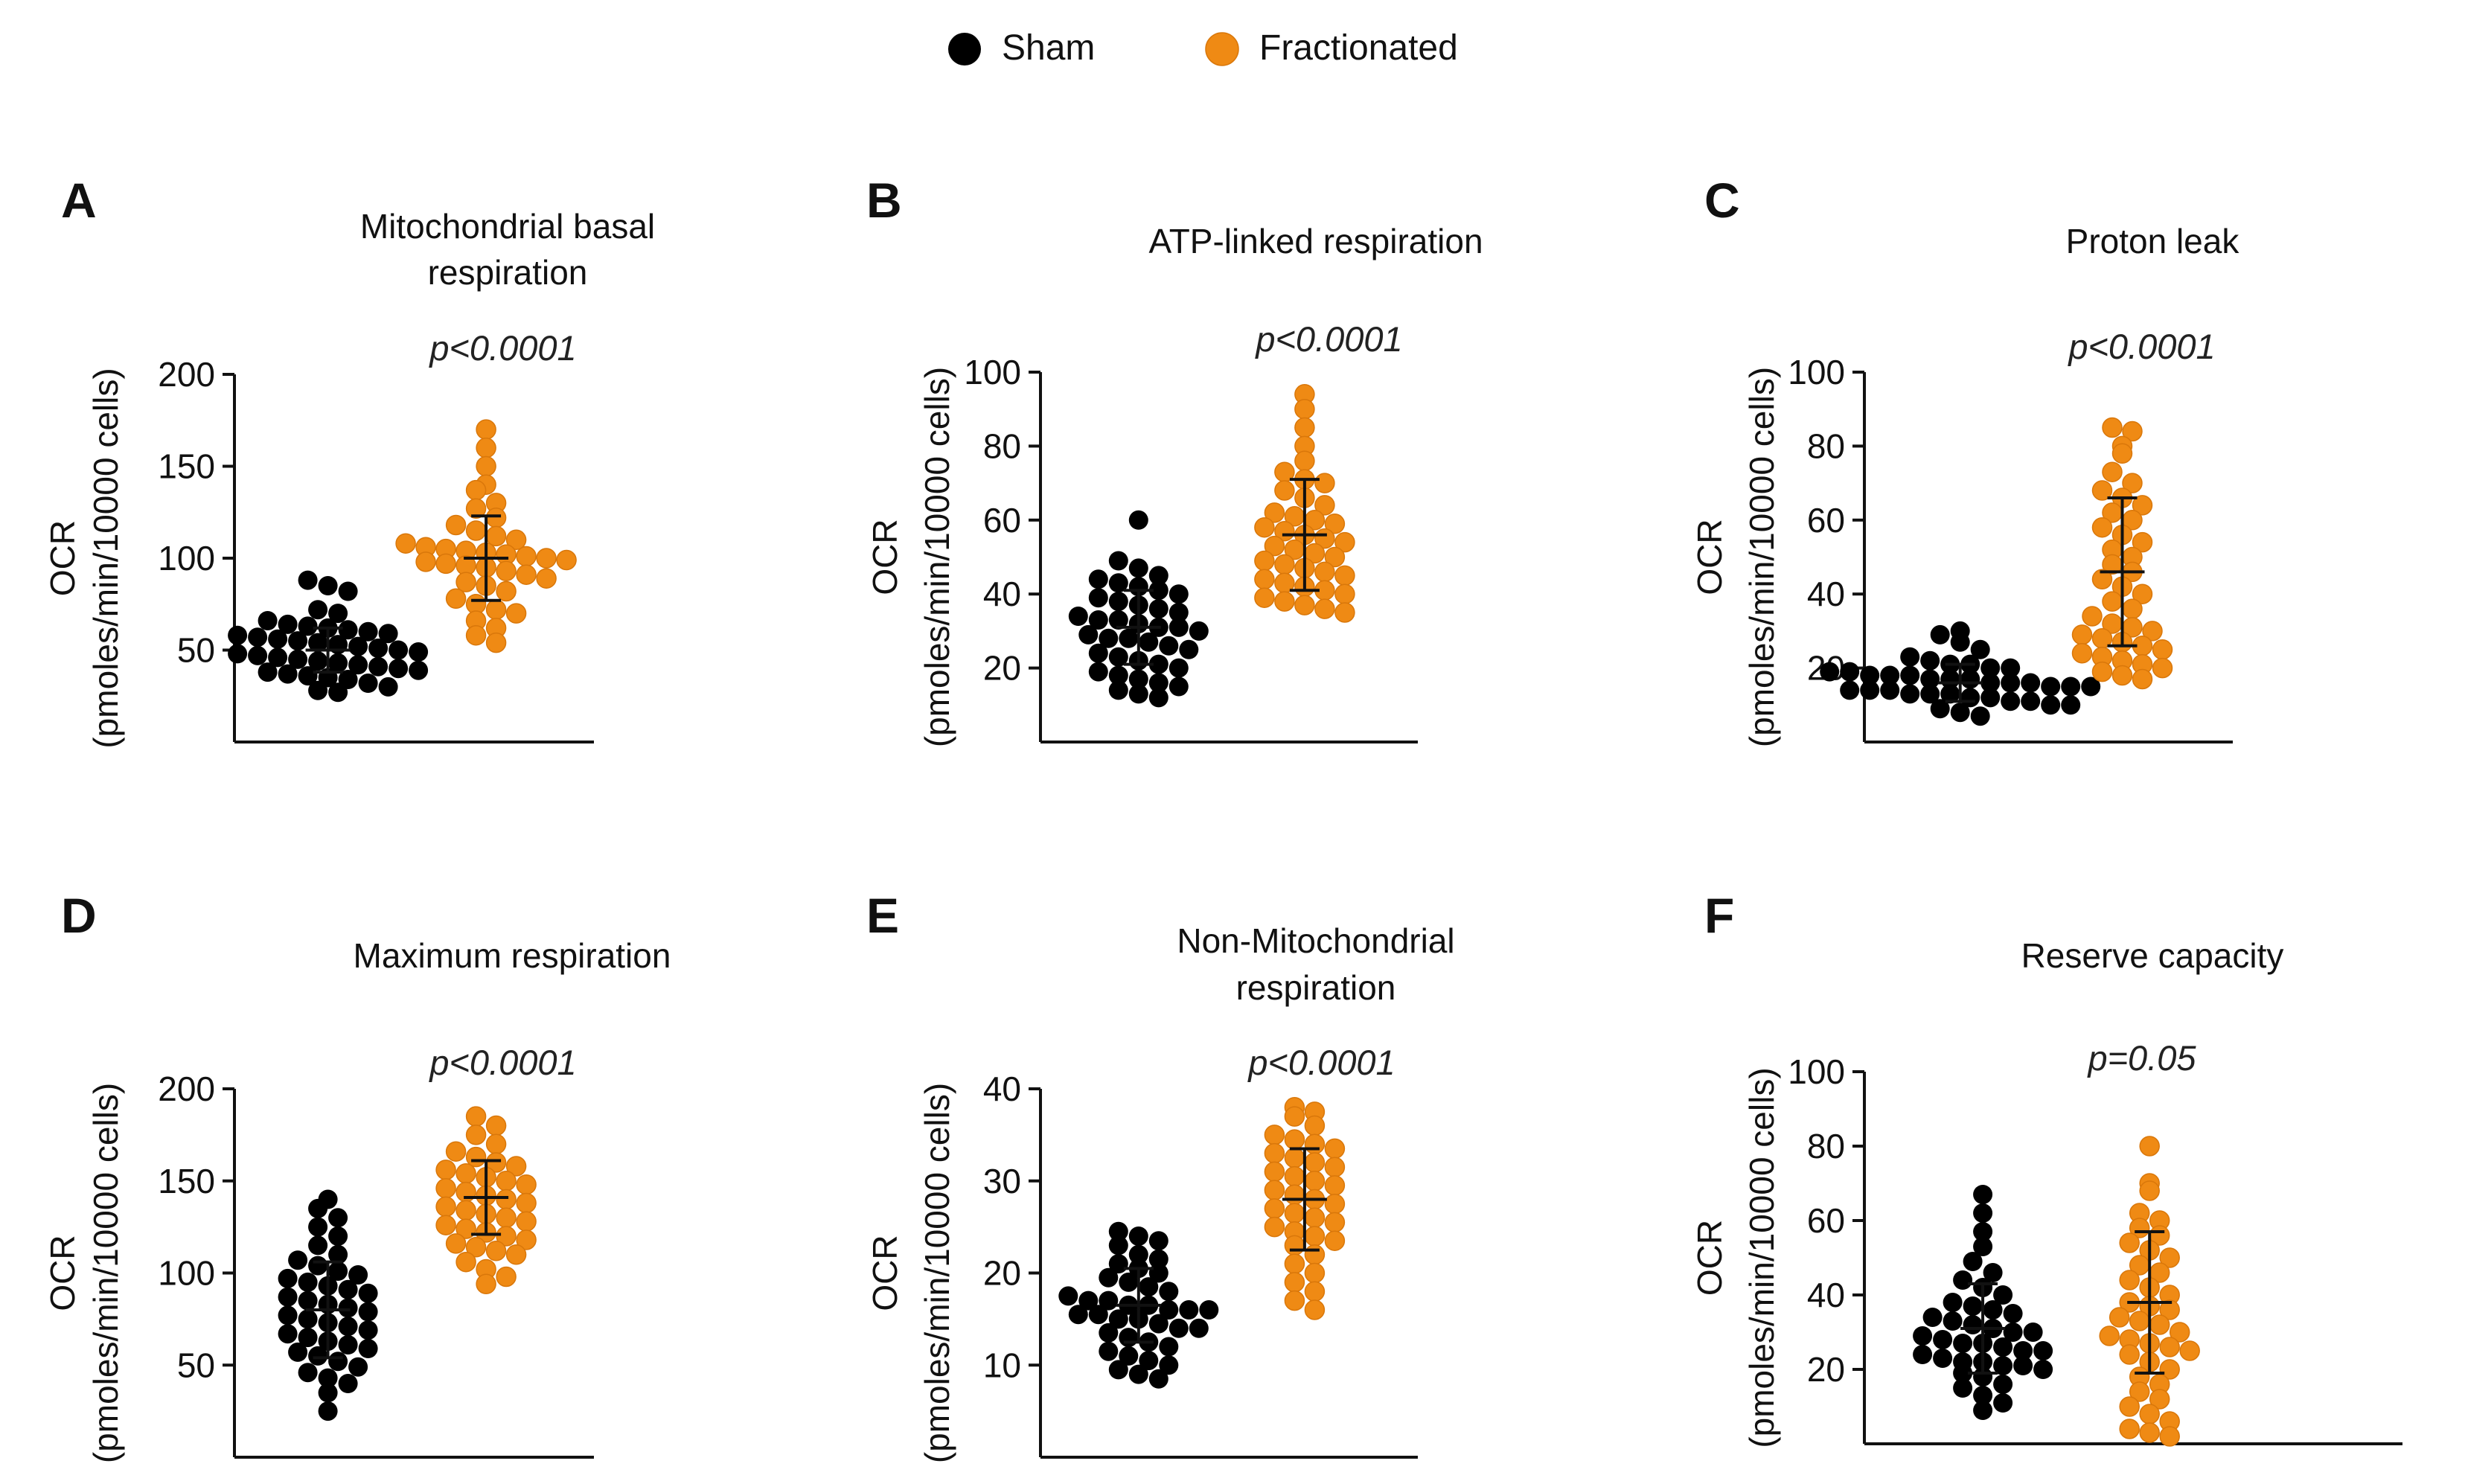 The image size is (2465, 1484). I want to click on legend-sham-marker, so click(964, 49).